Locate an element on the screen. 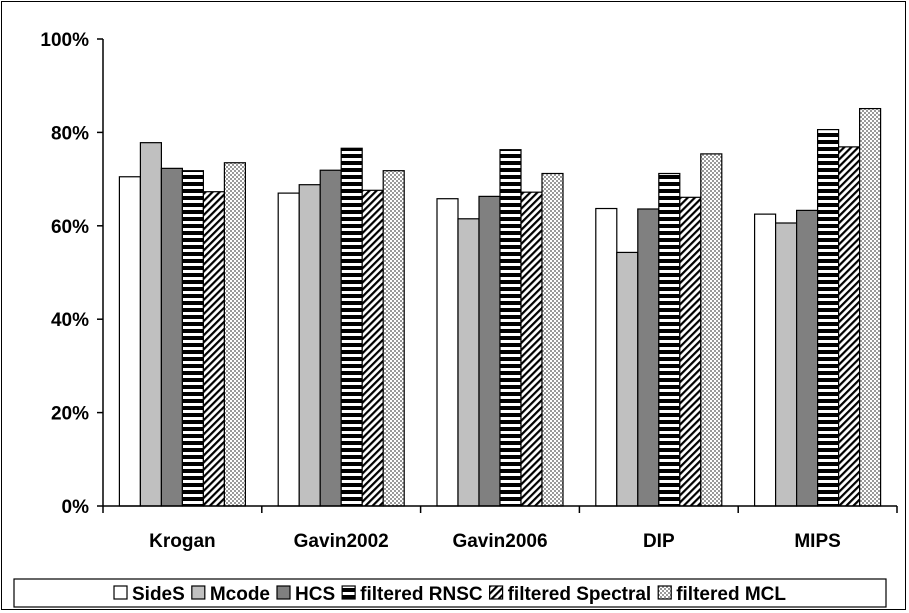 This screenshot has width=909, height=613. legend-label: HCS is located at coordinates (315, 594).